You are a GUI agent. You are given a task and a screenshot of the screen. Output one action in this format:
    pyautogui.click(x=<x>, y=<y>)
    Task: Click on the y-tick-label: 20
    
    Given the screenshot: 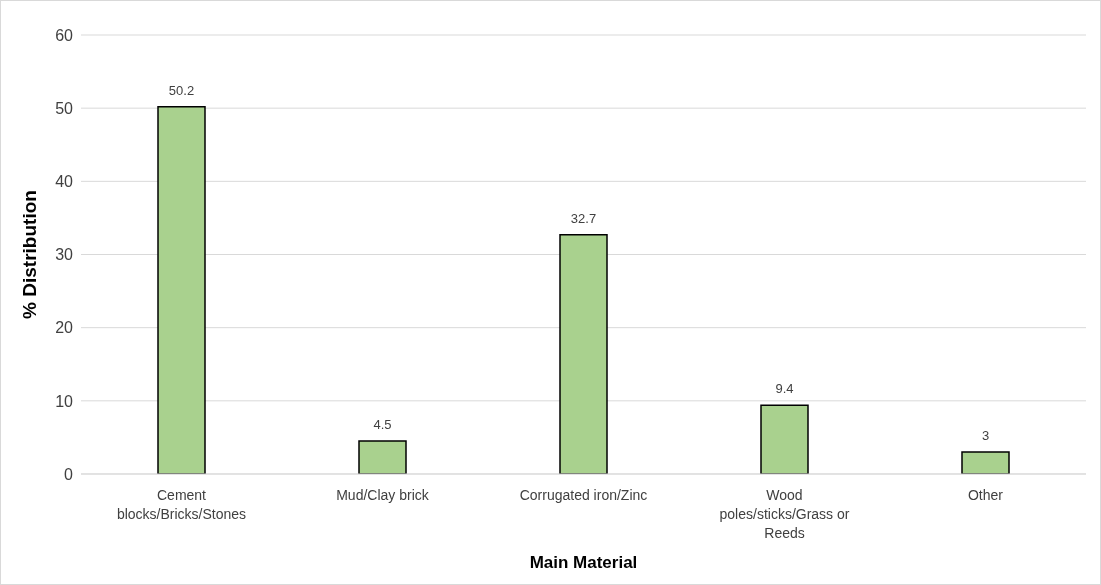 What is the action you would take?
    pyautogui.click(x=64, y=328)
    